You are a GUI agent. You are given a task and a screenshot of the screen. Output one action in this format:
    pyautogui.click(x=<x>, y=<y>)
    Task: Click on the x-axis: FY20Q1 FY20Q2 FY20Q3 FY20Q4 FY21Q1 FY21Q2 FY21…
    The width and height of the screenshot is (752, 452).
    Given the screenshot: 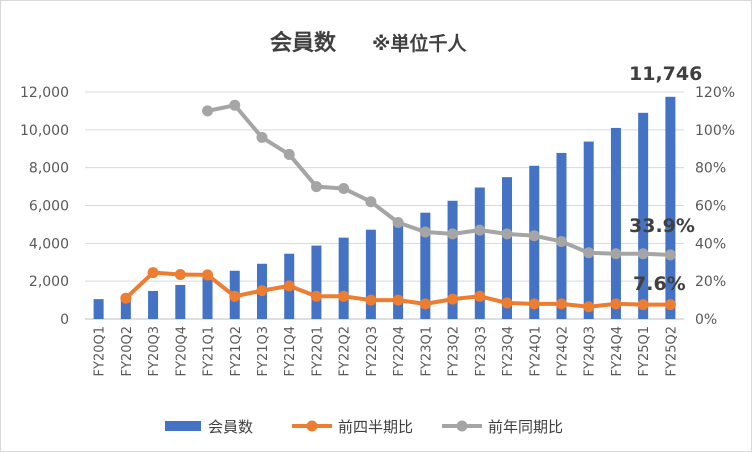 What is the action you would take?
    pyautogui.click(x=386, y=351)
    